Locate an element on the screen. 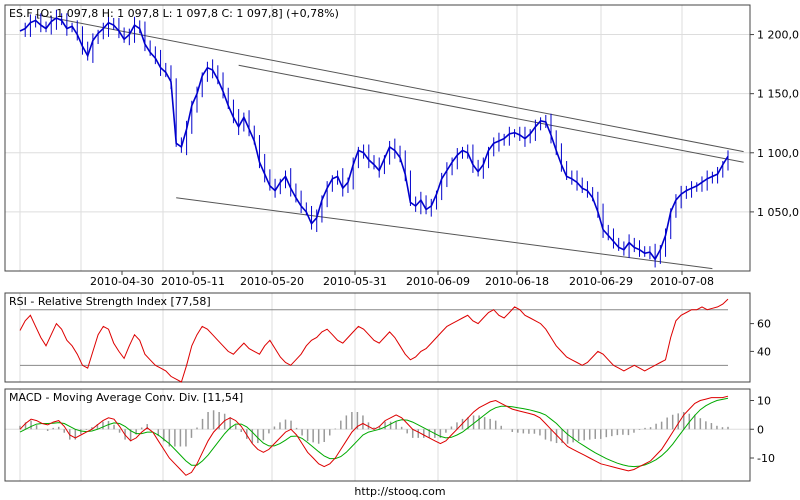 This screenshot has width=800, height=500. price-y-axis: 1 050,0 1 100,0 1 150,0 1 200,0 is located at coordinates (774, 124).